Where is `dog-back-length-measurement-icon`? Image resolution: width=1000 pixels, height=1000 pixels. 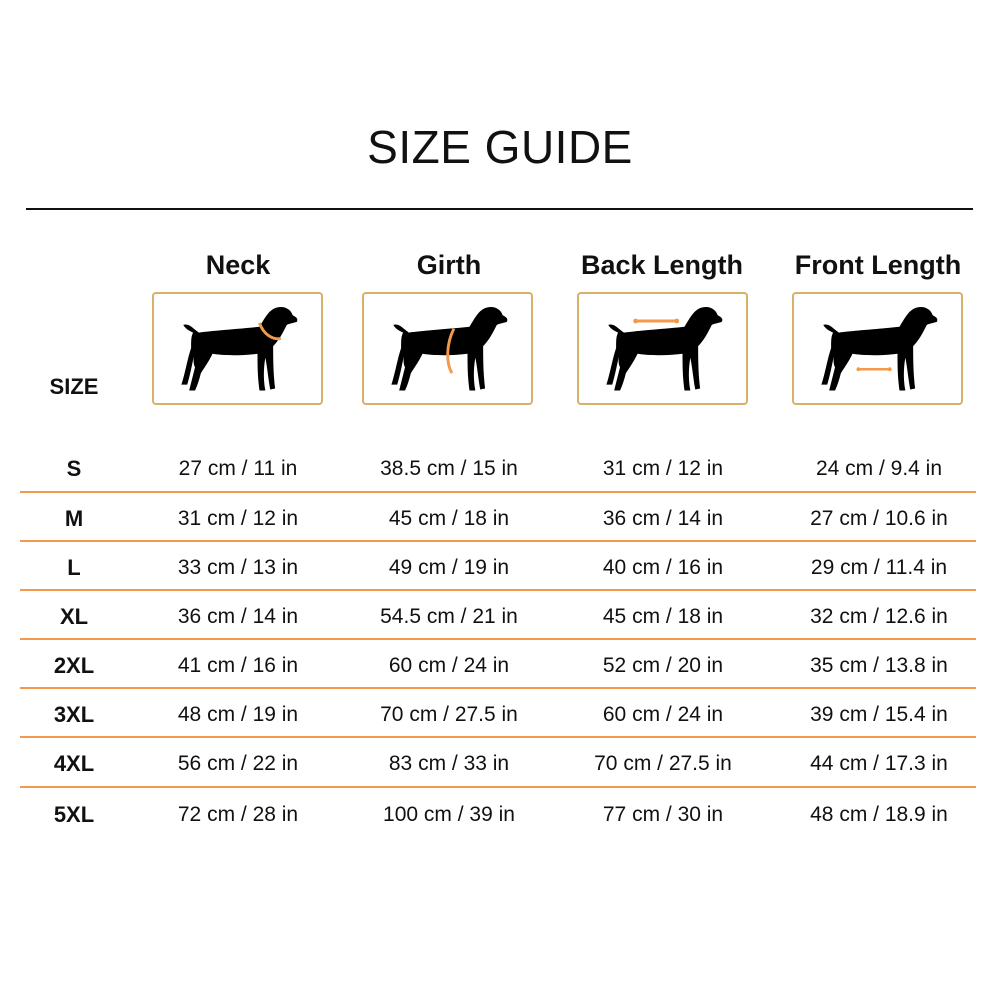
dog-back-length-measurement-icon is located at coordinates (662, 348).